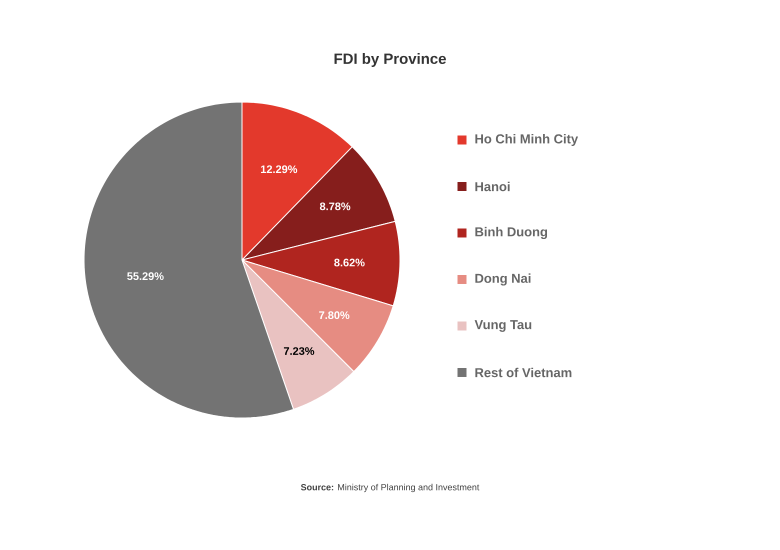 This screenshot has height=550, width=780. Describe the element at coordinates (523, 373) in the screenshot. I see `legend-label: Rest of Vietnam` at that location.